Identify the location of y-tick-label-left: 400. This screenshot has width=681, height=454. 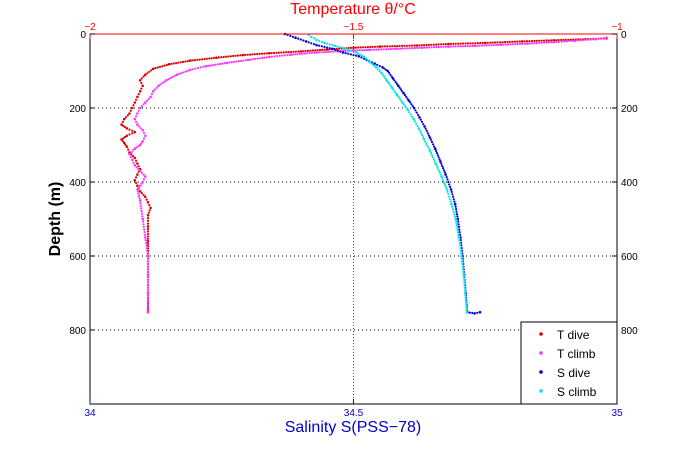
(77, 183).